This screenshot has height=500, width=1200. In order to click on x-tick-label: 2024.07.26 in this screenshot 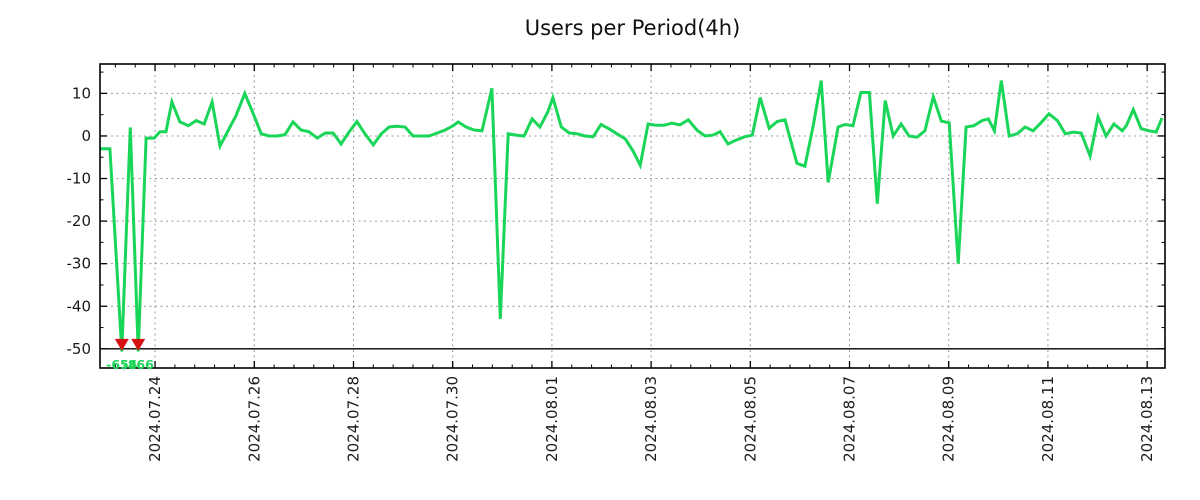, I will do `click(254, 419)`.